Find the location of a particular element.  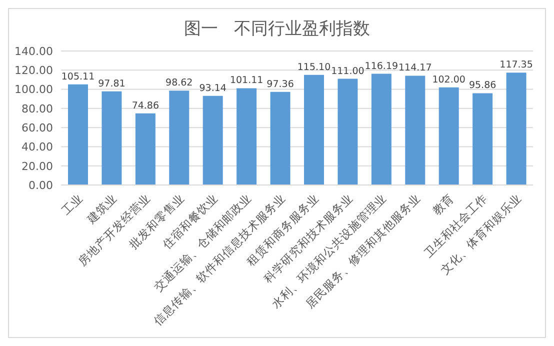

x-tick-label: 教育 is located at coordinates (443, 204).